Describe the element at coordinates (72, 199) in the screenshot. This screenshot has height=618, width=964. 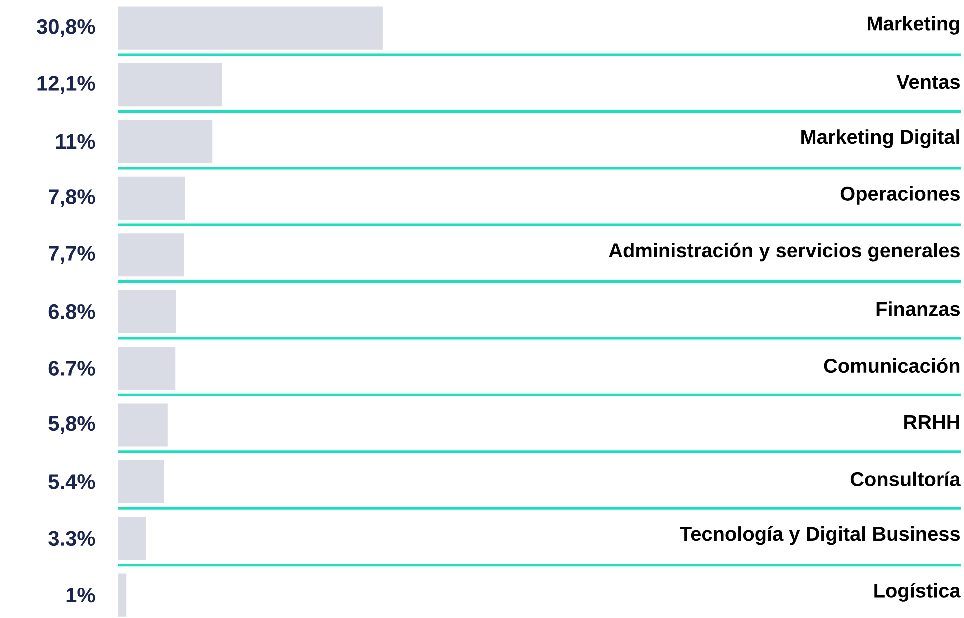
I see `data-label: 7,8%` at that location.